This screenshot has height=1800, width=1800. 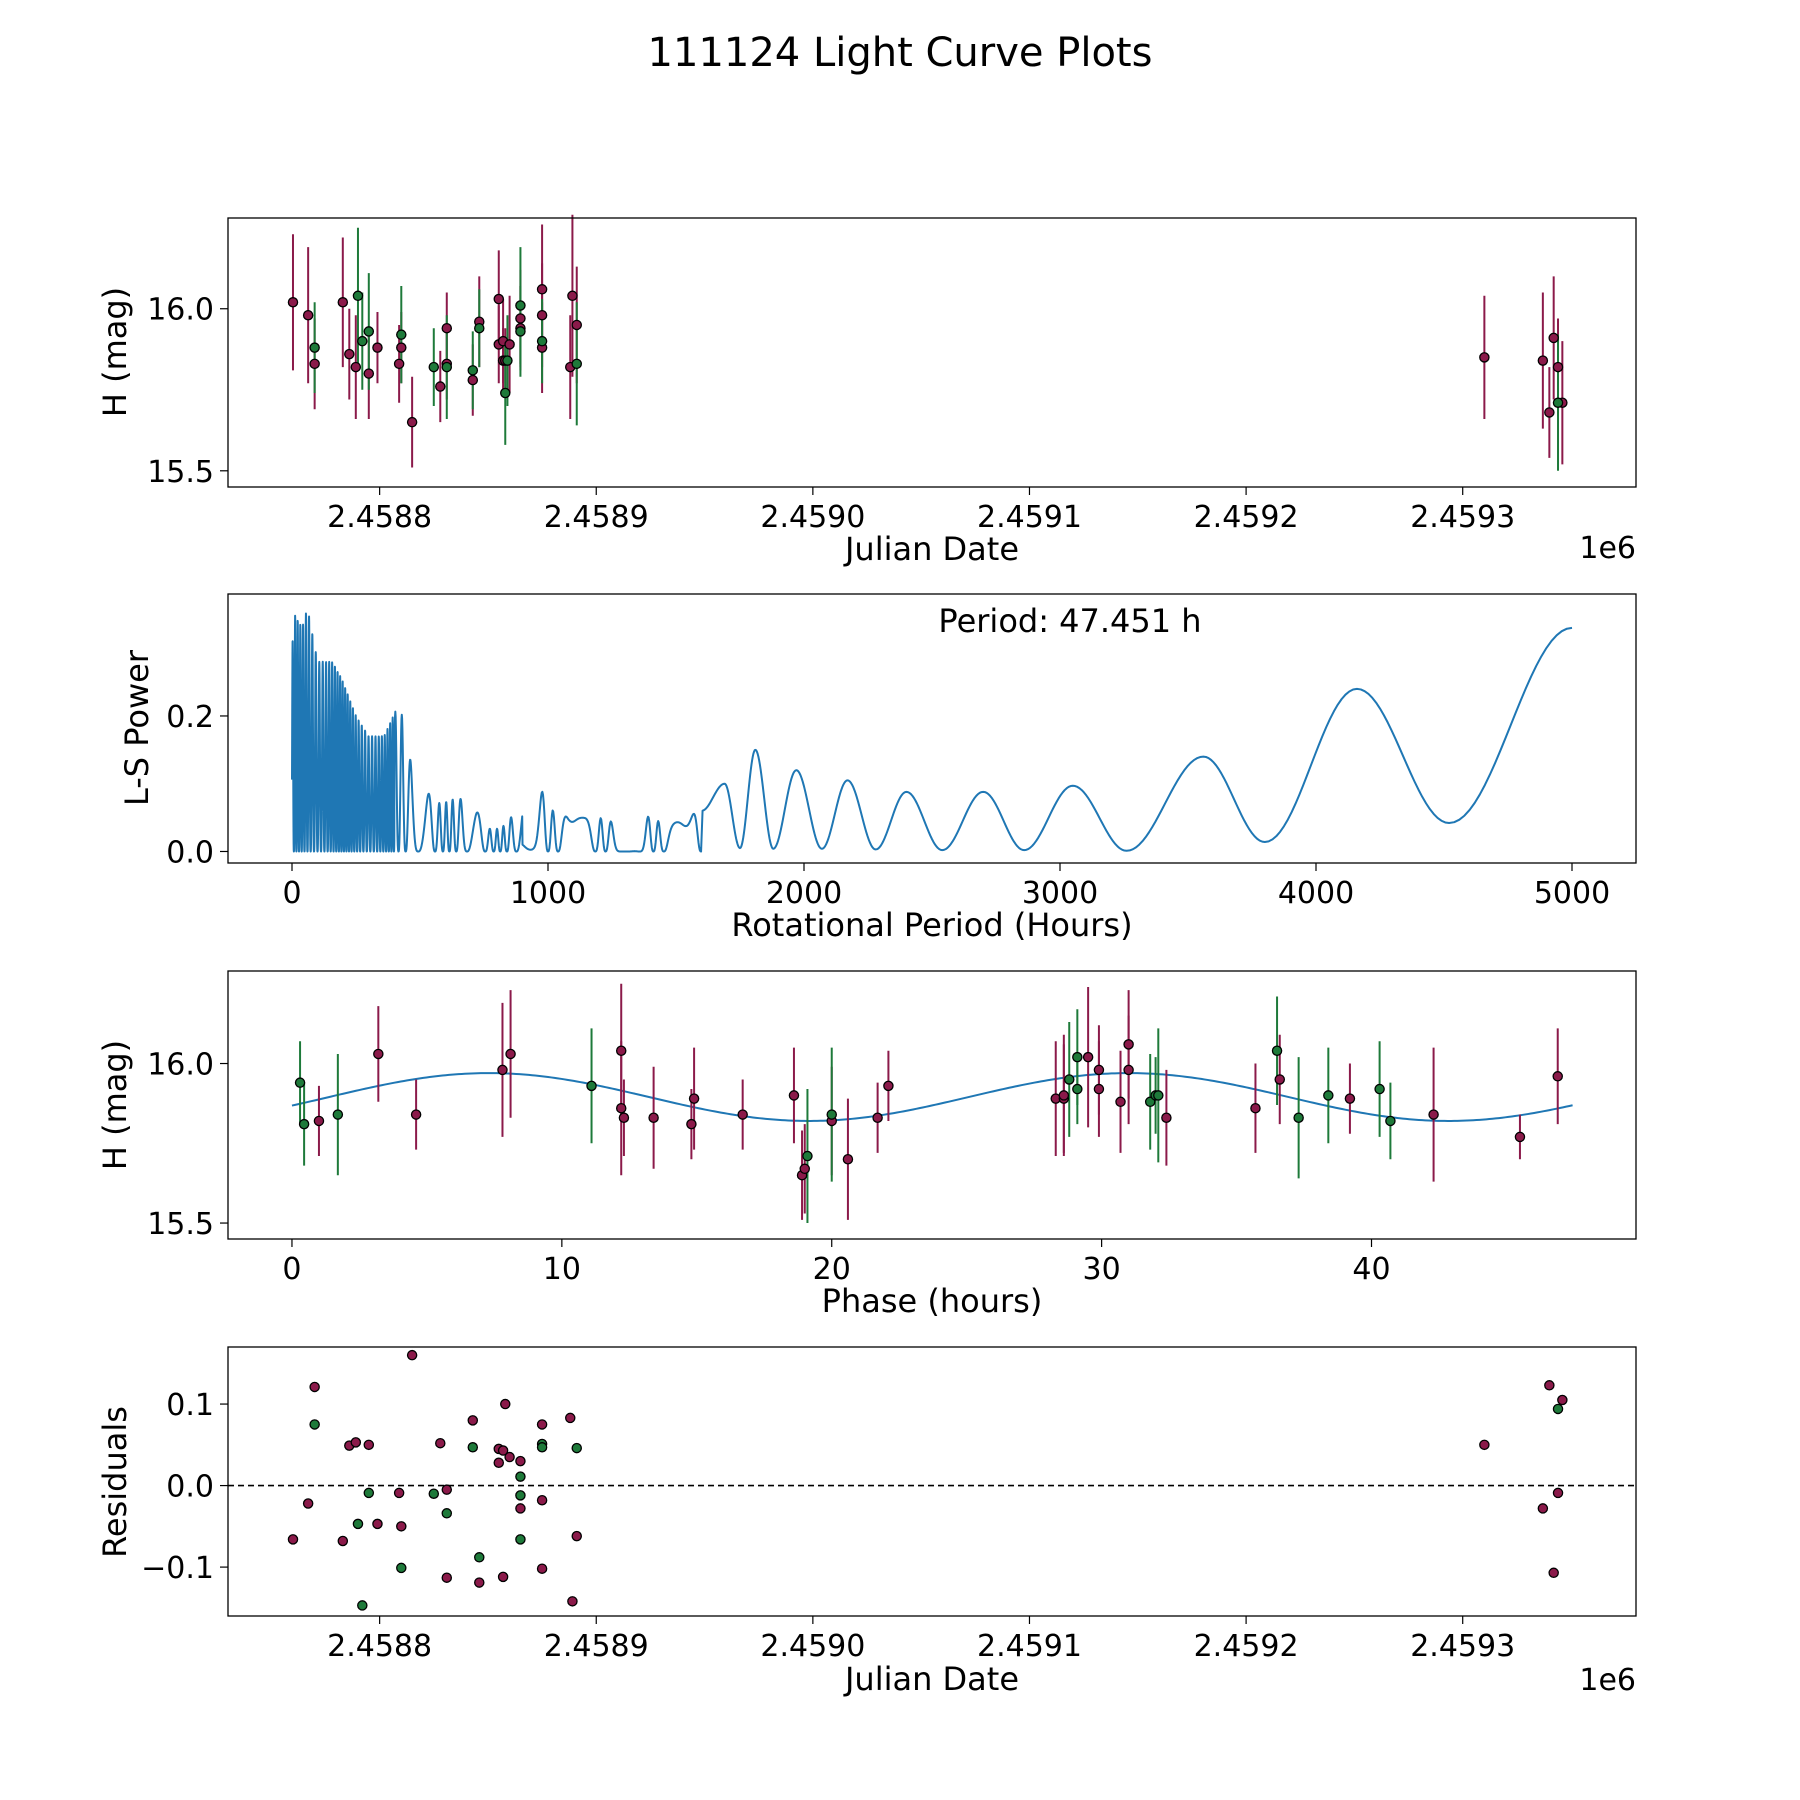 I want to click on period-annotation: Period: 47.451 h, so click(x=1069, y=621).